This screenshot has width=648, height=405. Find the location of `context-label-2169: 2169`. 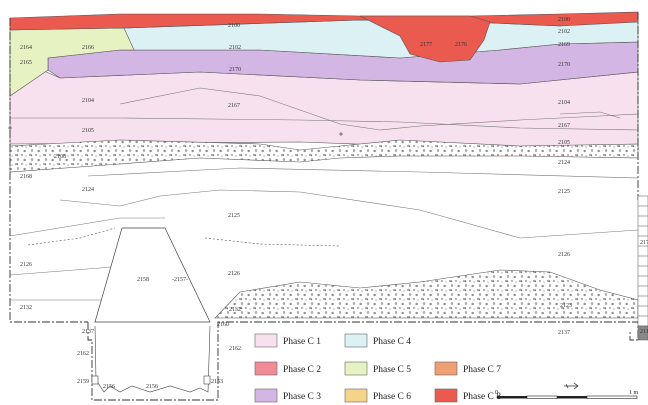

context-label-2169: 2169 is located at coordinates (564, 45).